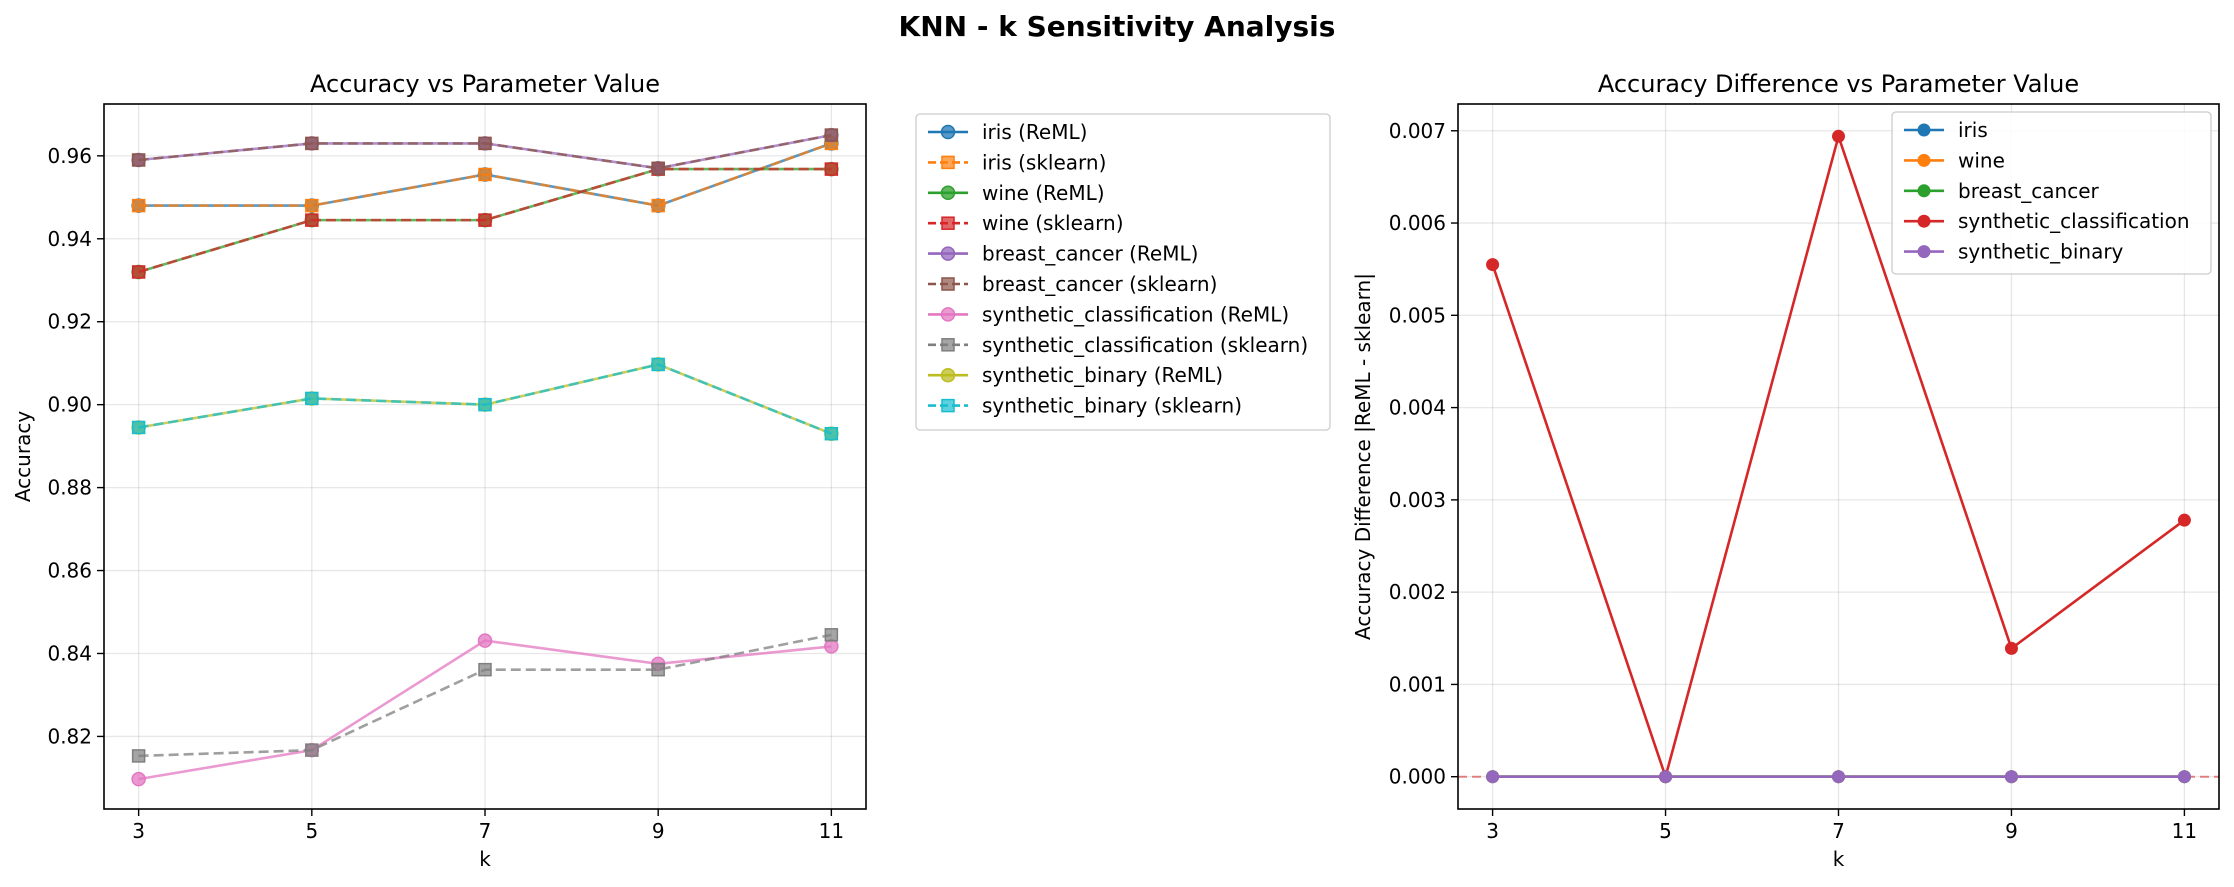 The image size is (2234, 887). I want to click on y-tick-label: 0.88, so click(69, 488).